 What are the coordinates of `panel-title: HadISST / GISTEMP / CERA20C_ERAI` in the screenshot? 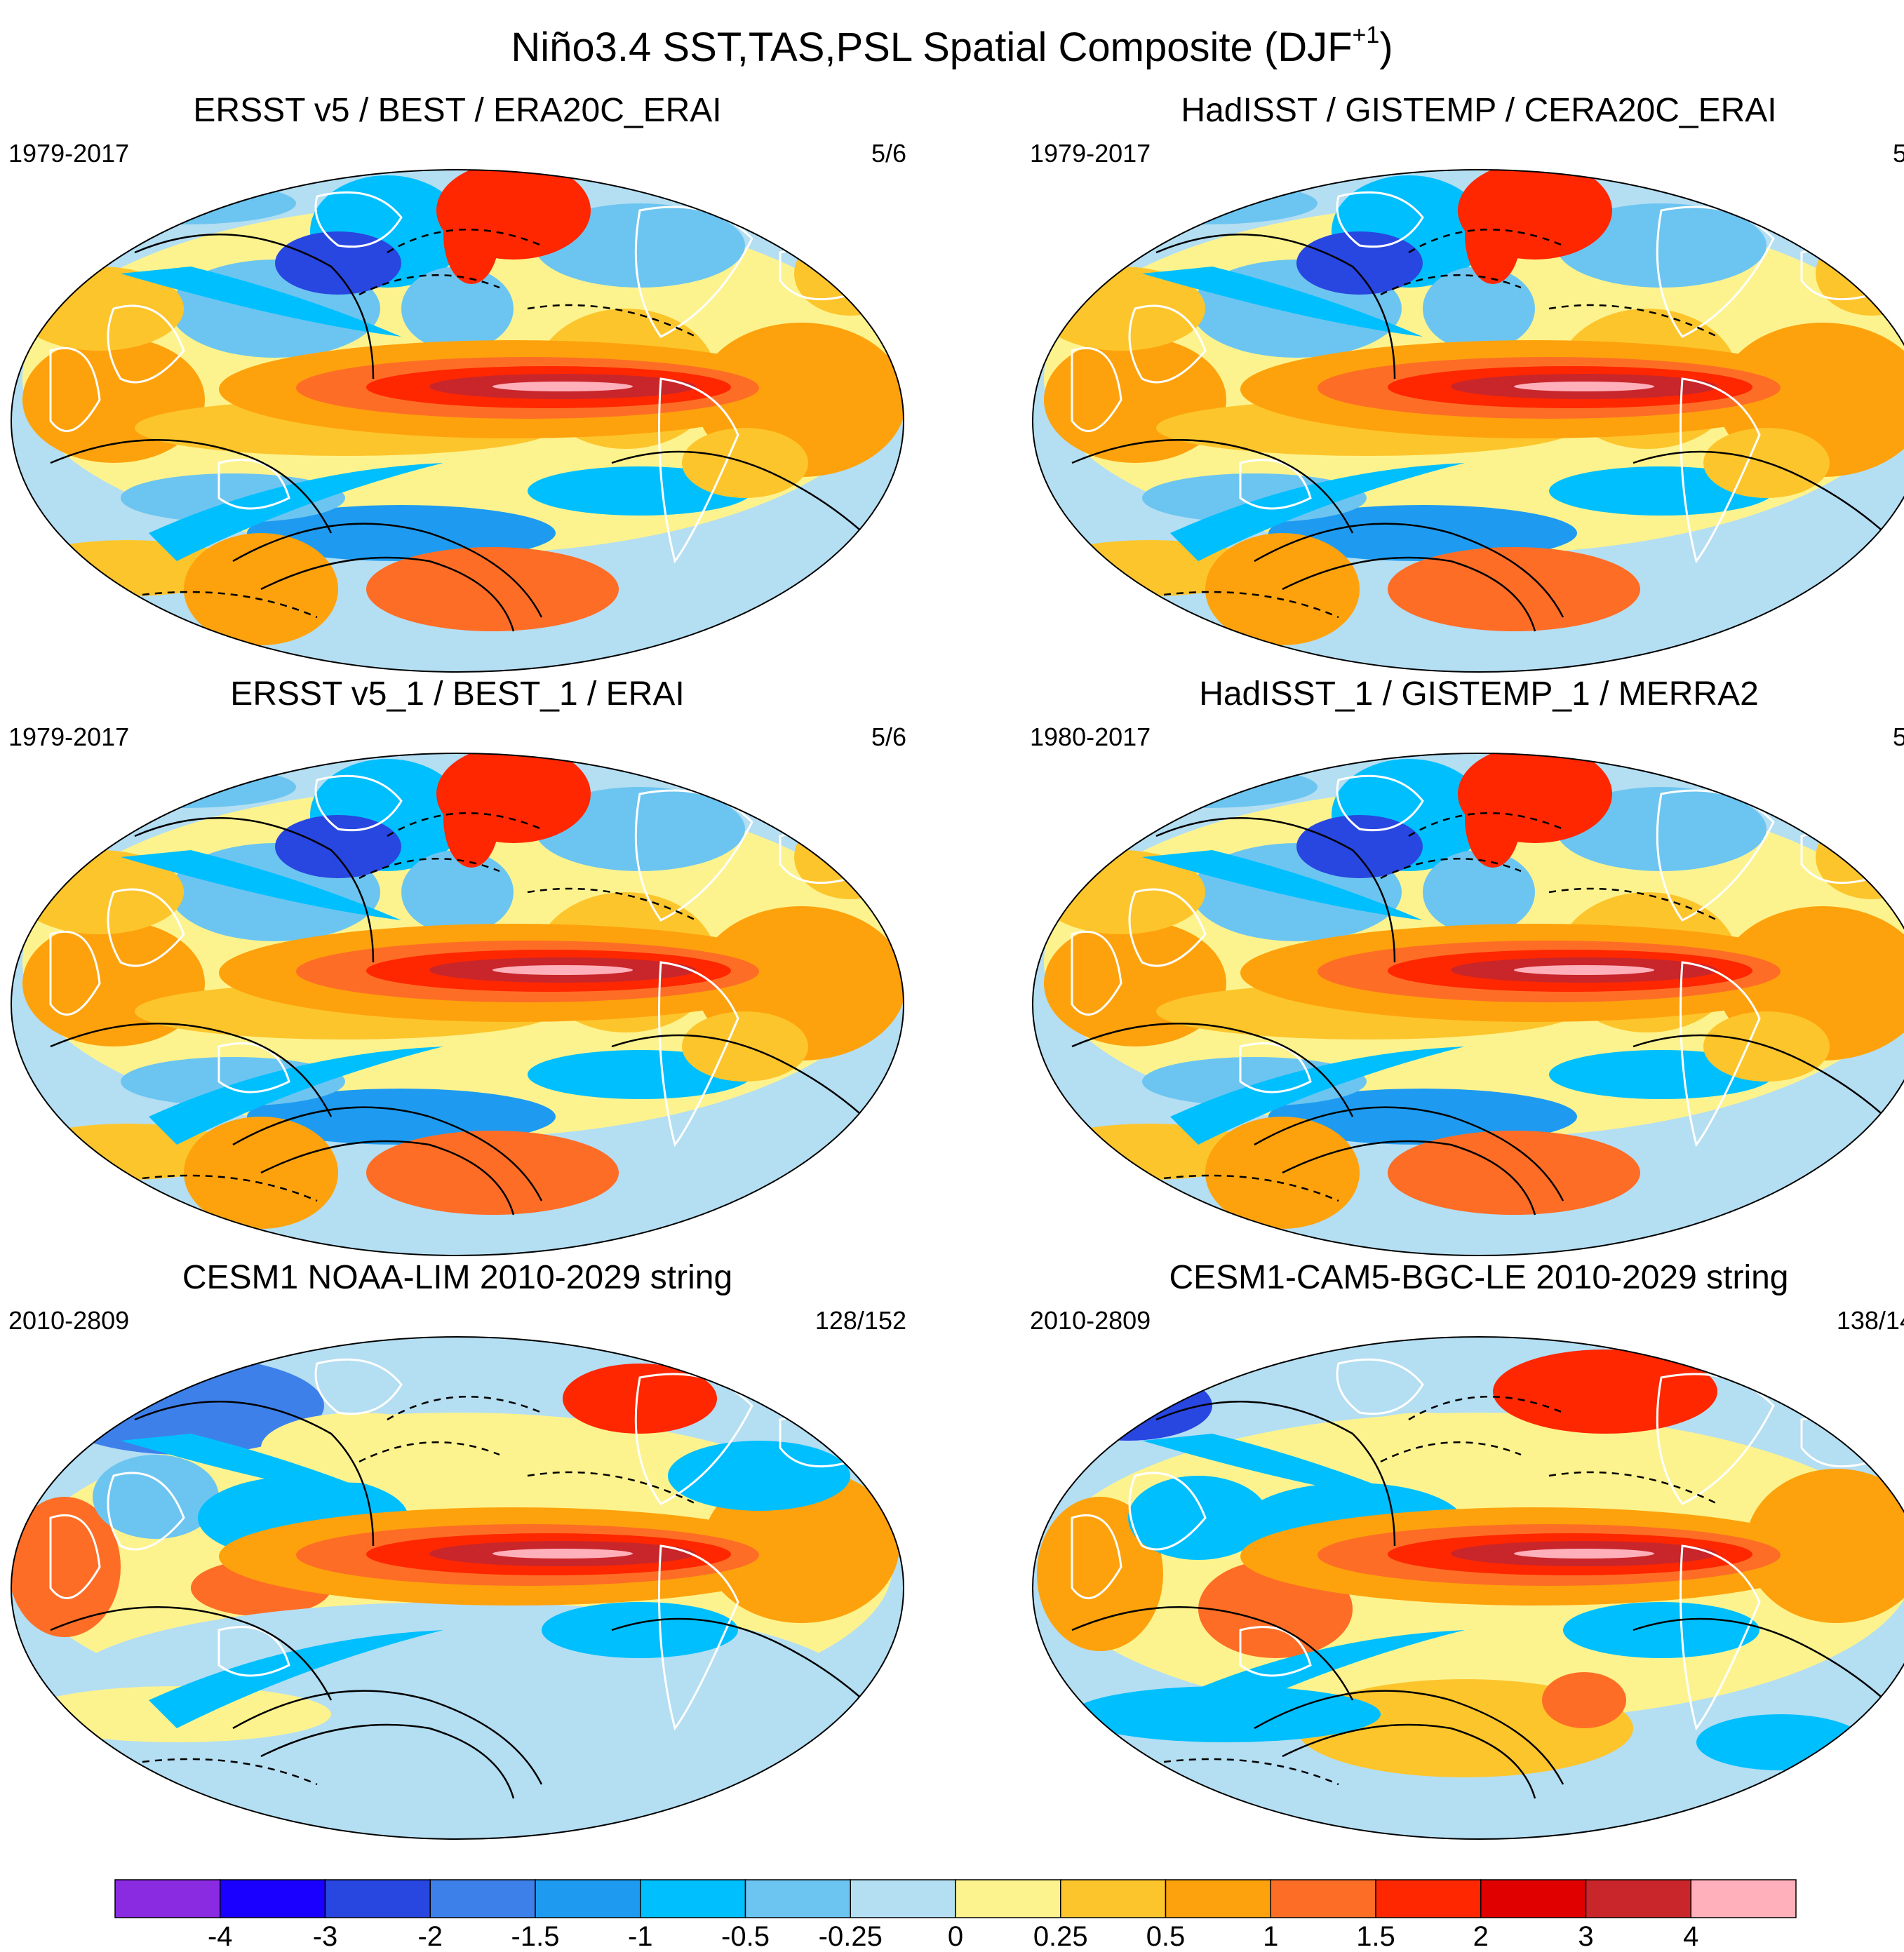 It's located at (1479, 111).